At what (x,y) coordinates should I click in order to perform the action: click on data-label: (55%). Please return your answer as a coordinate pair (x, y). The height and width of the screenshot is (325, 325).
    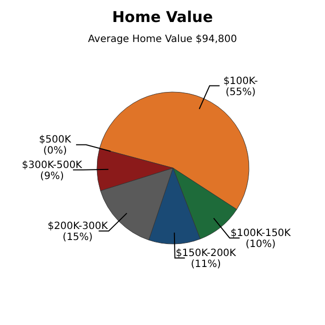
    Looking at the image, I should click on (241, 92).